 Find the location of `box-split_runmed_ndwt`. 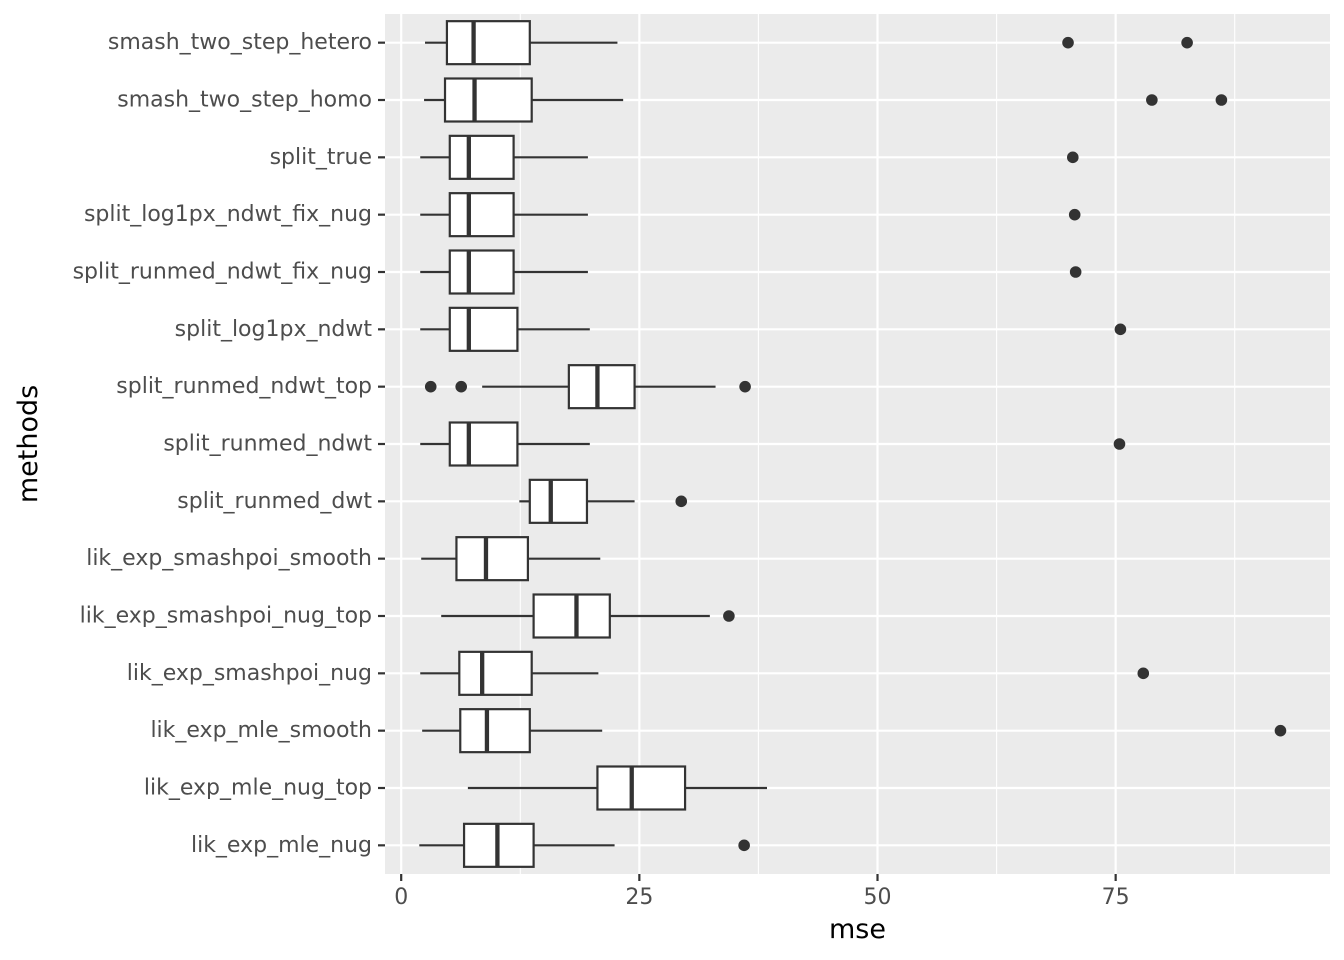

box-split_runmed_ndwt is located at coordinates (773, 444).